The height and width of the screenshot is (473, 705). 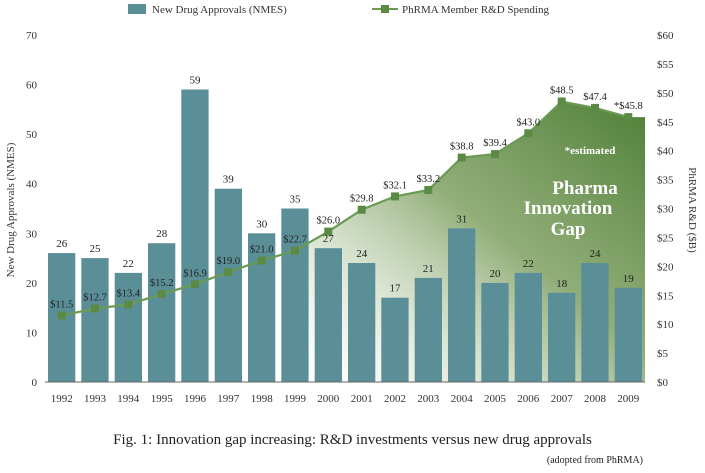 I want to click on y-left-tick-70: 70, so click(x=32, y=36).